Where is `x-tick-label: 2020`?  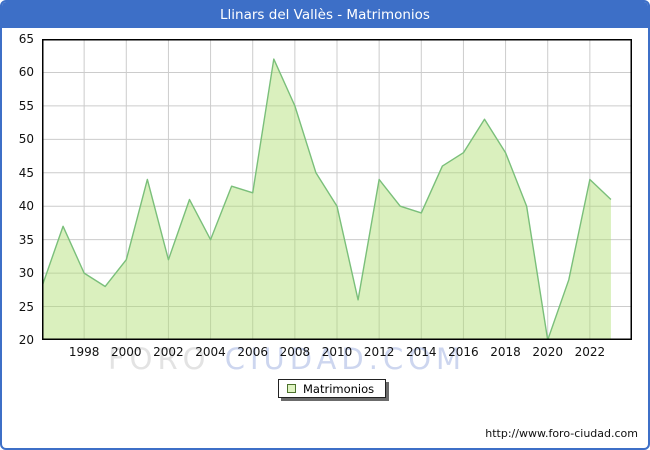
x-tick-label: 2020 is located at coordinates (547, 352).